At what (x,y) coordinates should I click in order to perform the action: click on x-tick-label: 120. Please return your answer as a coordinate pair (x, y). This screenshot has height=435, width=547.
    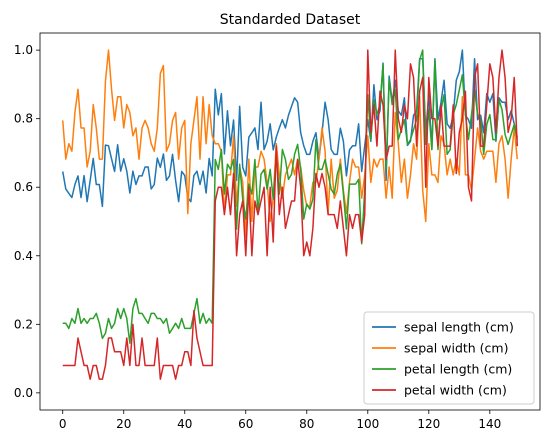
    Looking at the image, I should click on (428, 424).